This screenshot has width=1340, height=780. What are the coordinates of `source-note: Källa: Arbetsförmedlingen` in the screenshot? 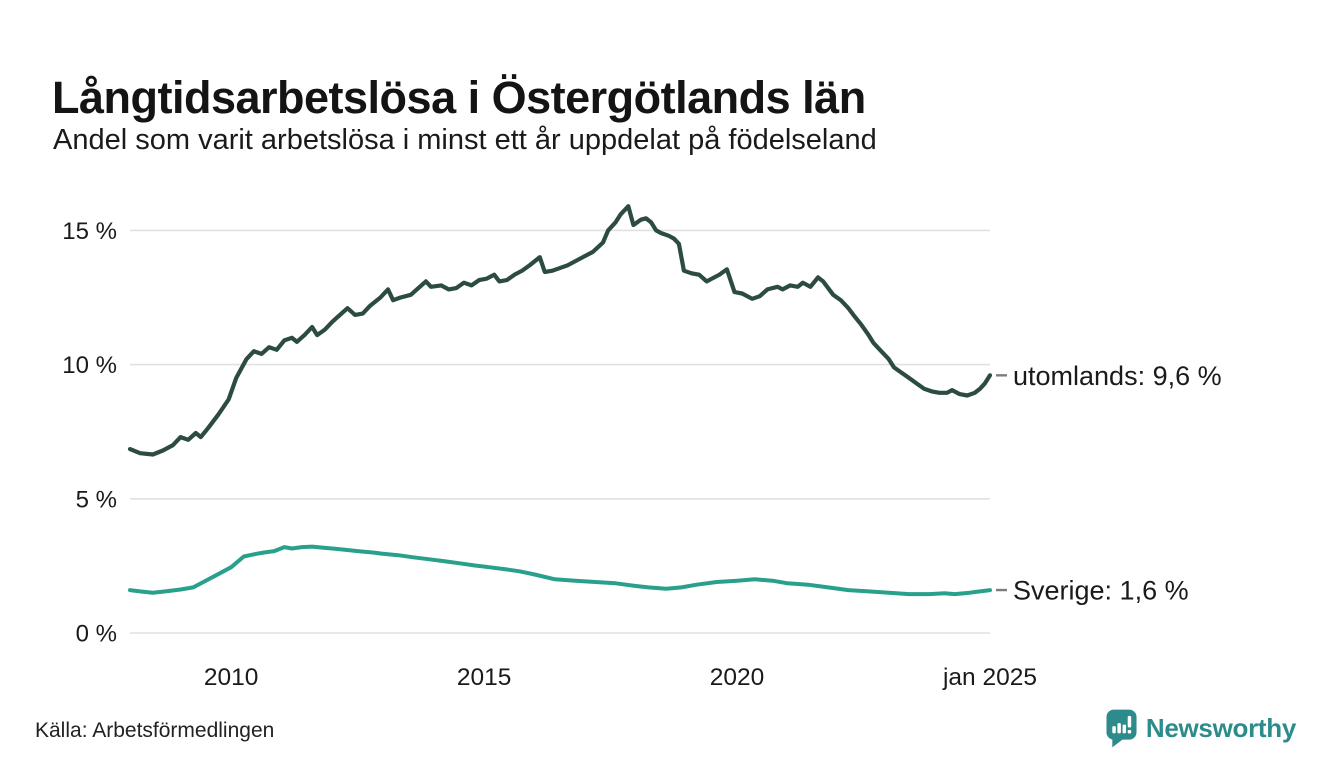 It's located at (155, 730).